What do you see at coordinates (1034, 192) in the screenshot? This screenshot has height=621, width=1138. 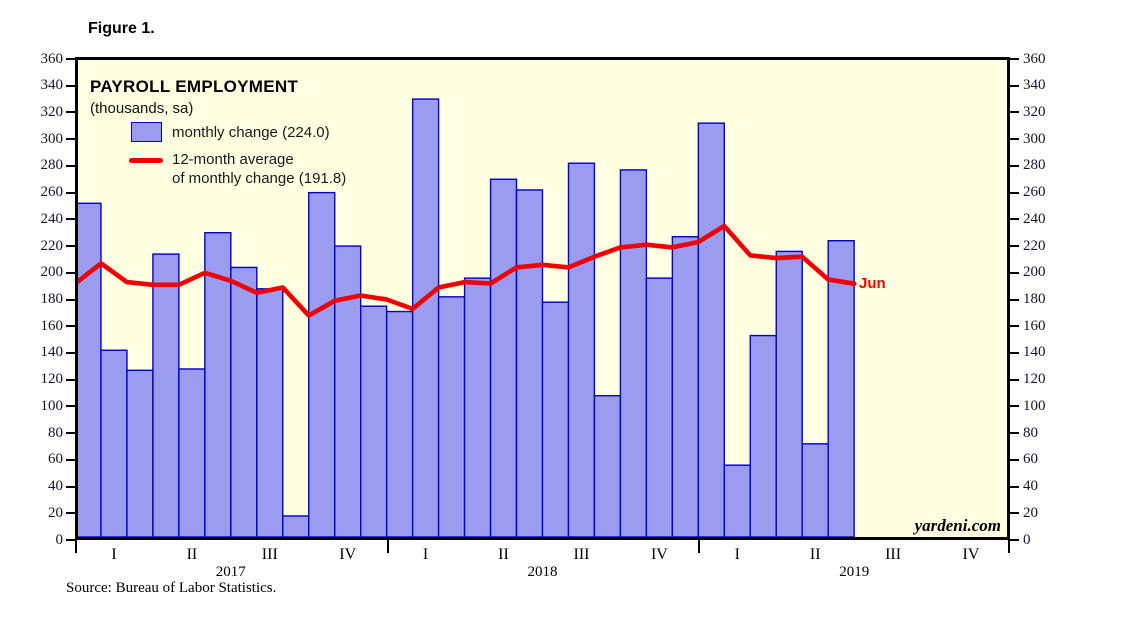 I see `y-label-right-260: 260` at bounding box center [1034, 192].